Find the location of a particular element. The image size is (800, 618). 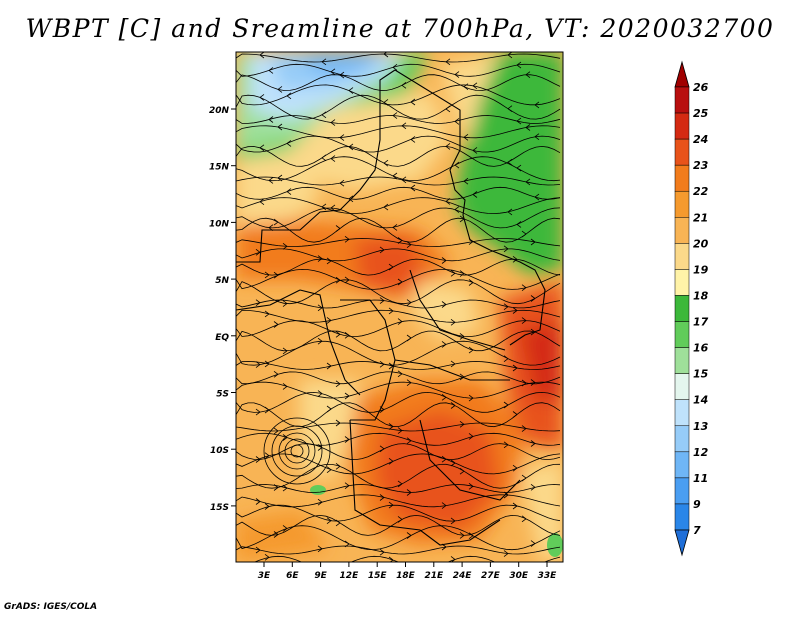

lon-tick-label: 18E is located at coordinates (406, 576).